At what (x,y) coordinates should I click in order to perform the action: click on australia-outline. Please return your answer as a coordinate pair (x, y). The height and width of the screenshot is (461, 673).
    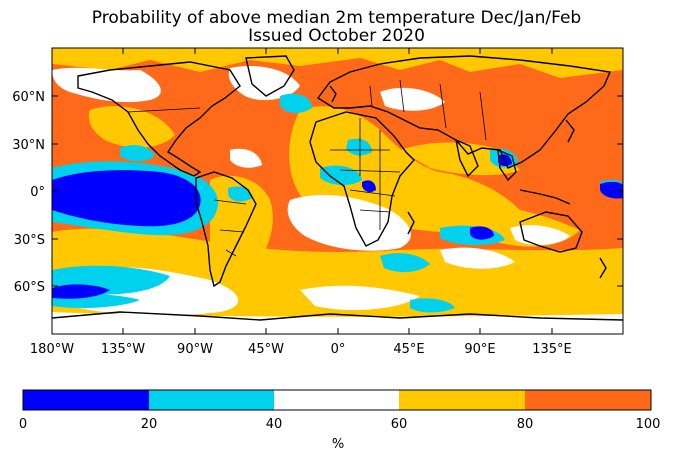
    Looking at the image, I should click on (551, 232).